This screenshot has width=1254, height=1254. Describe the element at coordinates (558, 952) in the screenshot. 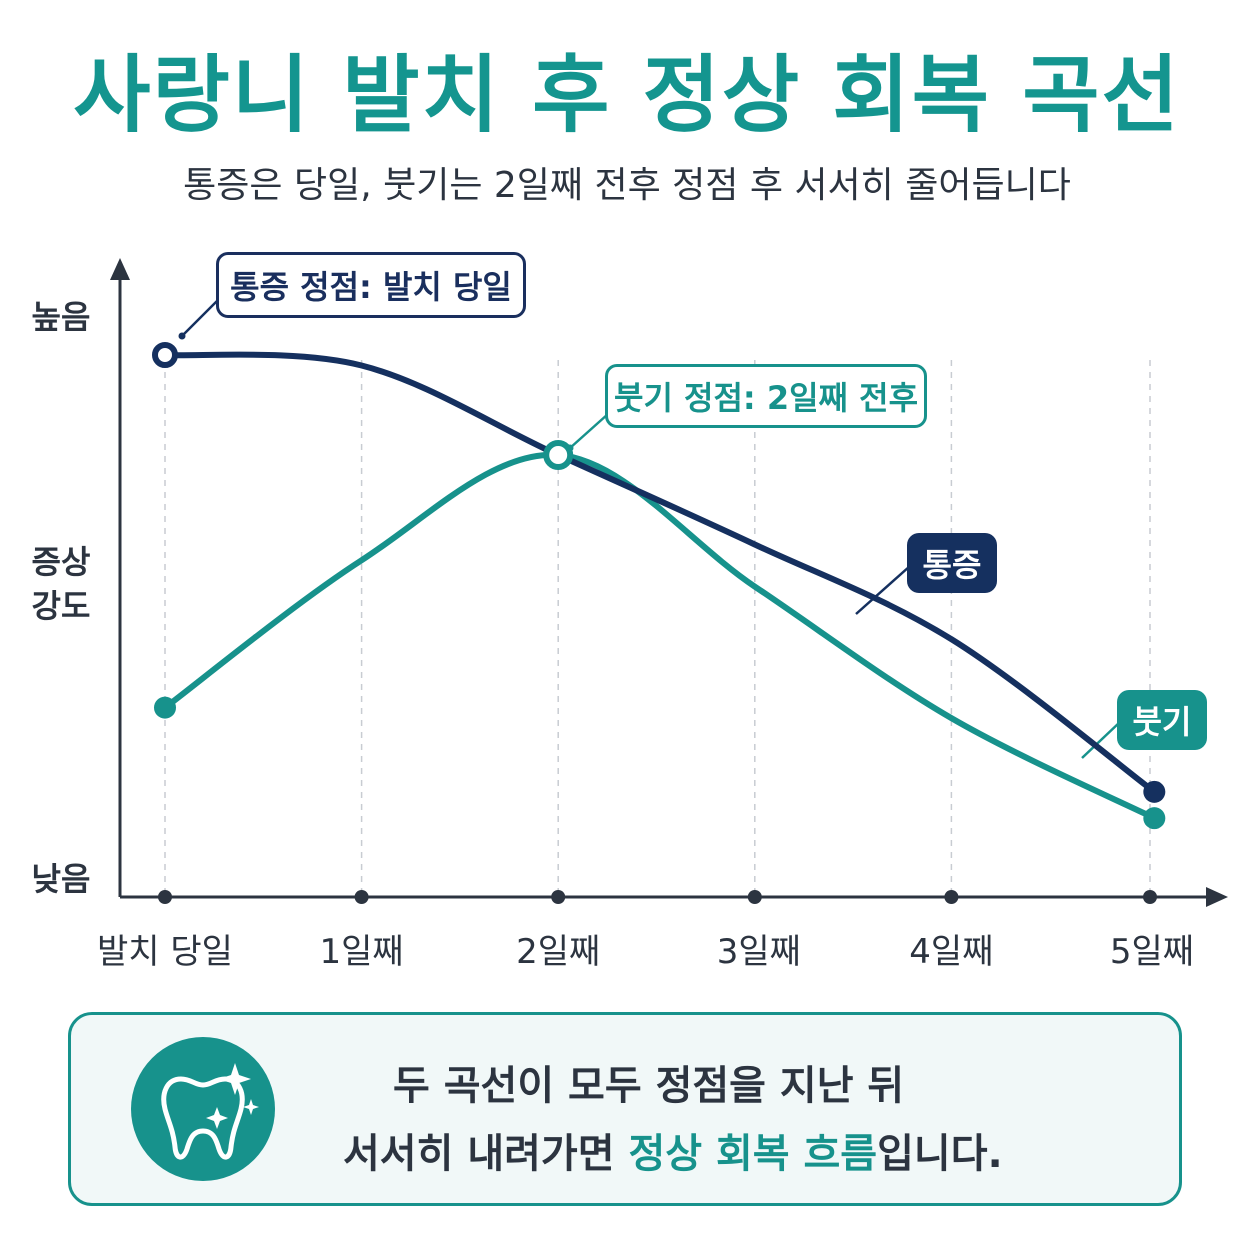

I see `x-tick-label: 2일째` at that location.